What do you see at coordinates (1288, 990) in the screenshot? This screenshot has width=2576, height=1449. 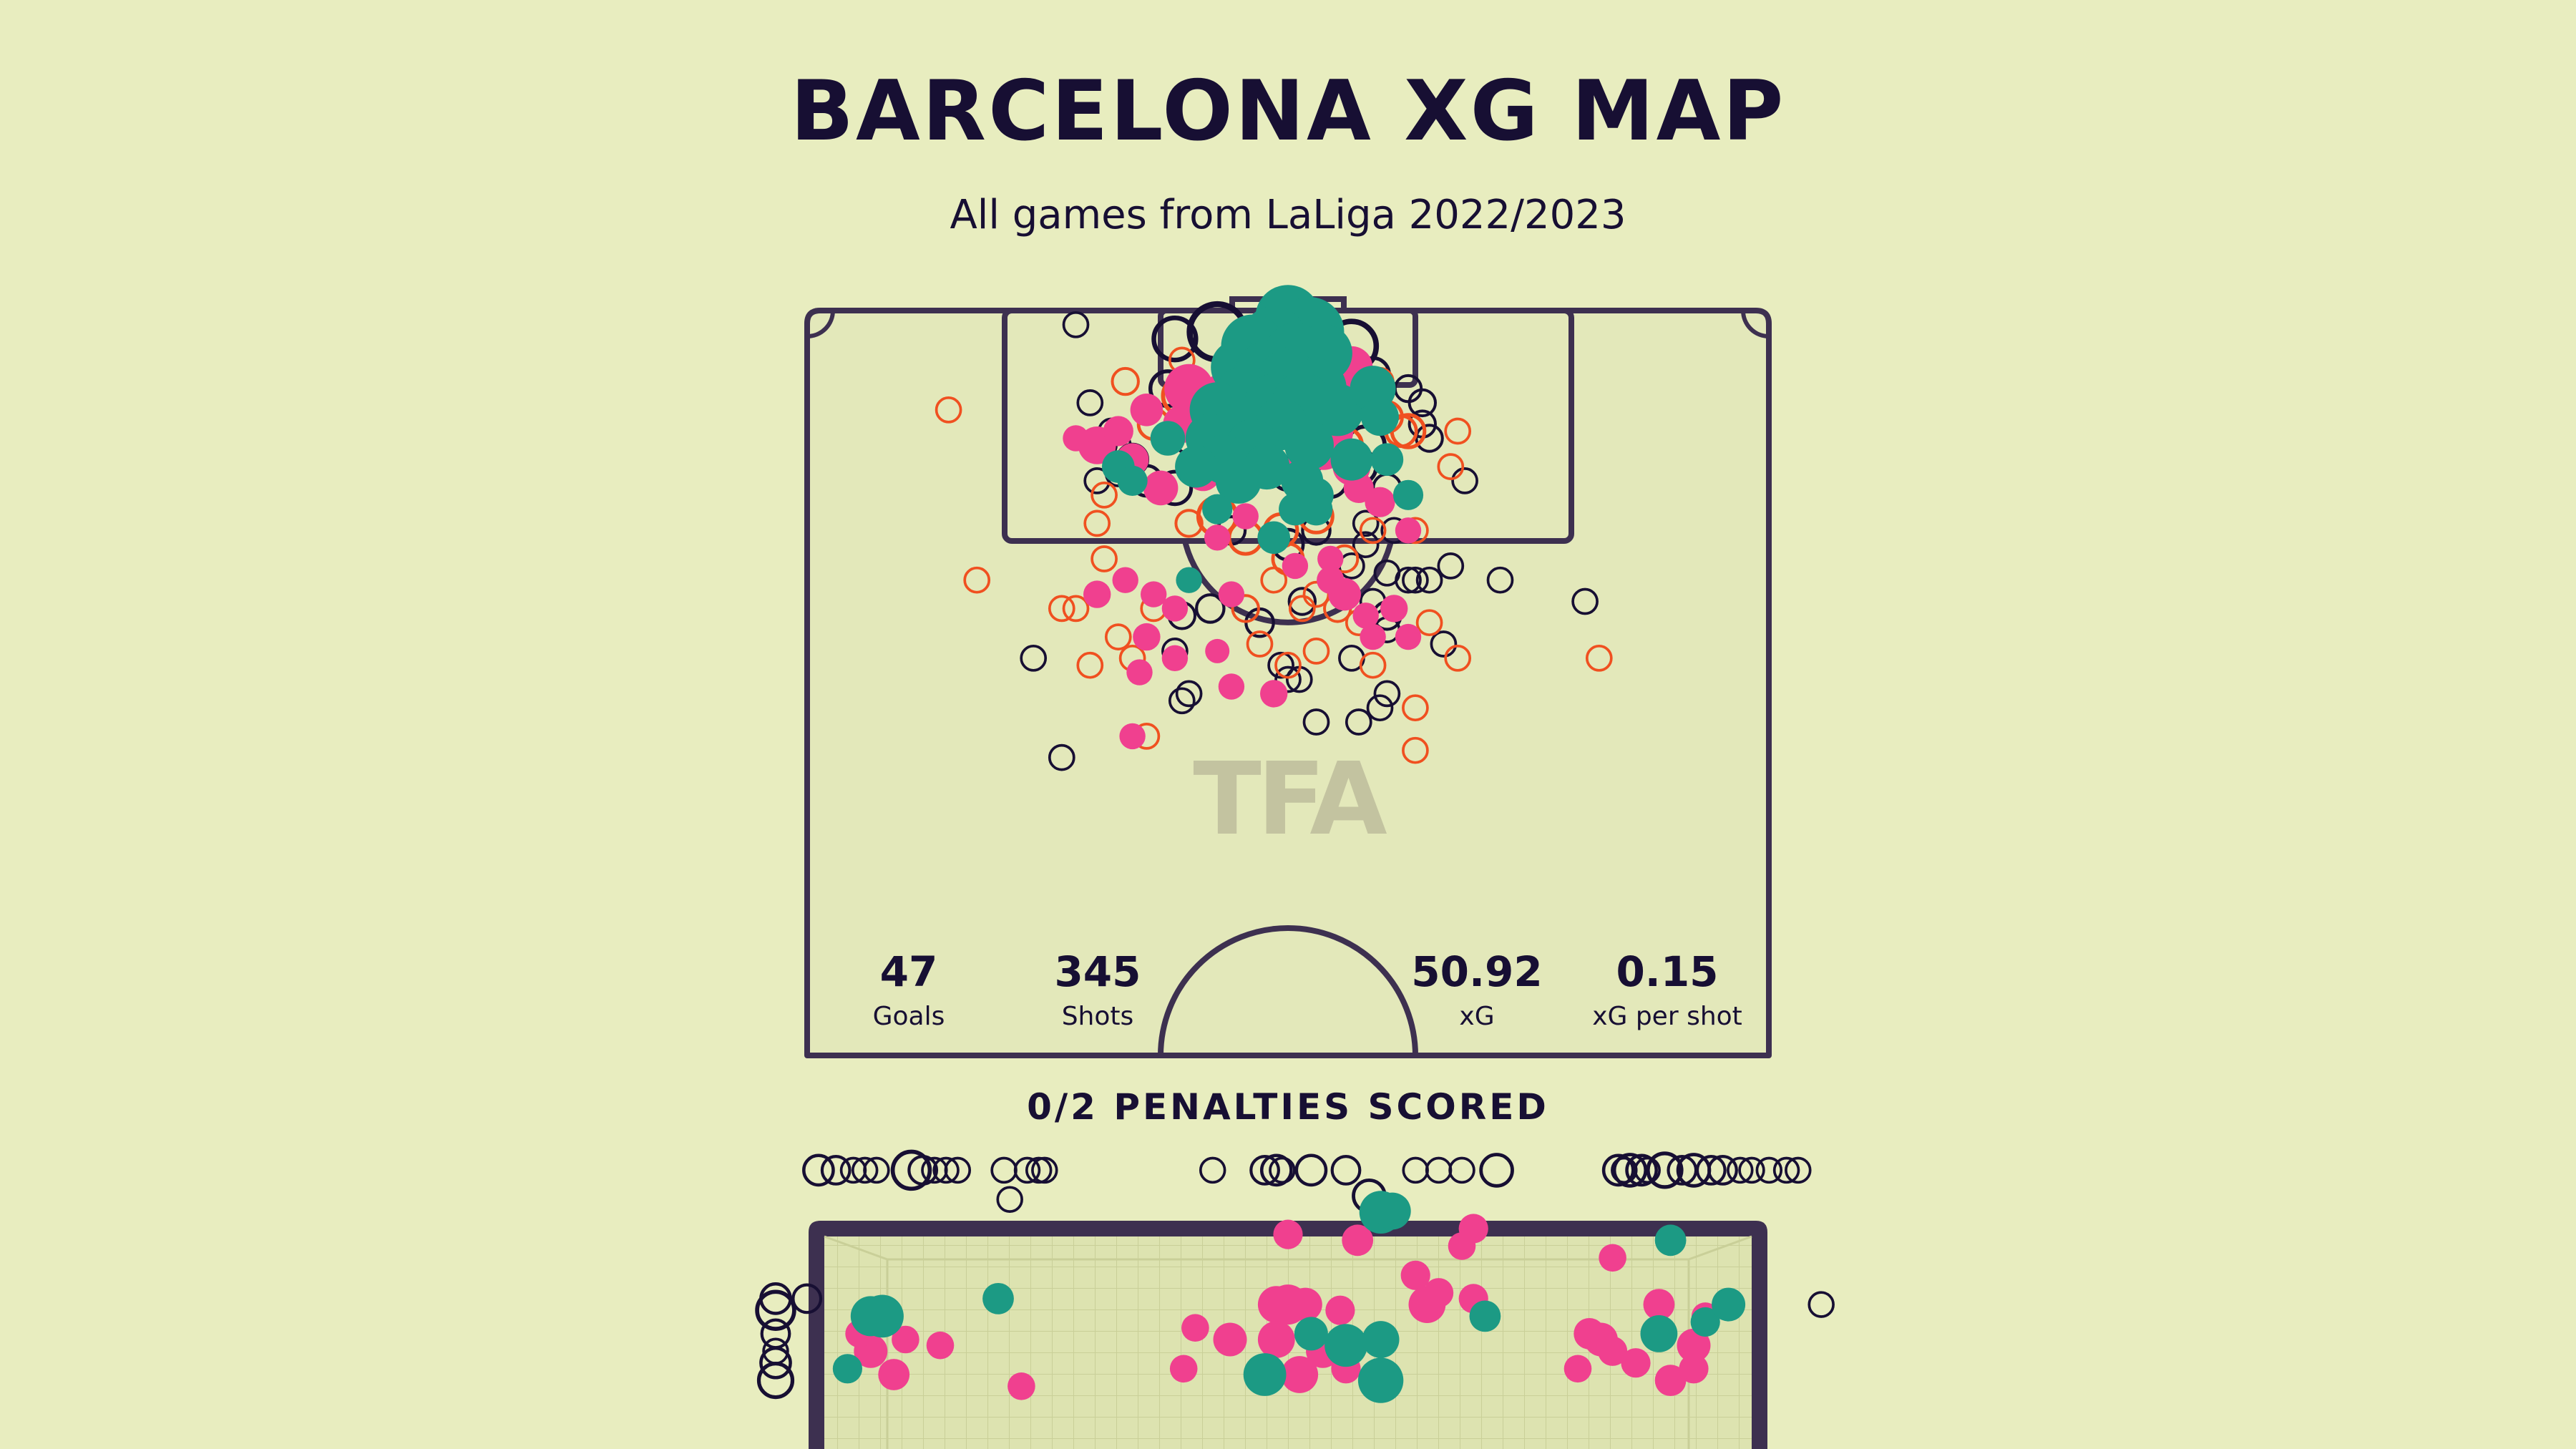 I see `centre-circle-arc` at bounding box center [1288, 990].